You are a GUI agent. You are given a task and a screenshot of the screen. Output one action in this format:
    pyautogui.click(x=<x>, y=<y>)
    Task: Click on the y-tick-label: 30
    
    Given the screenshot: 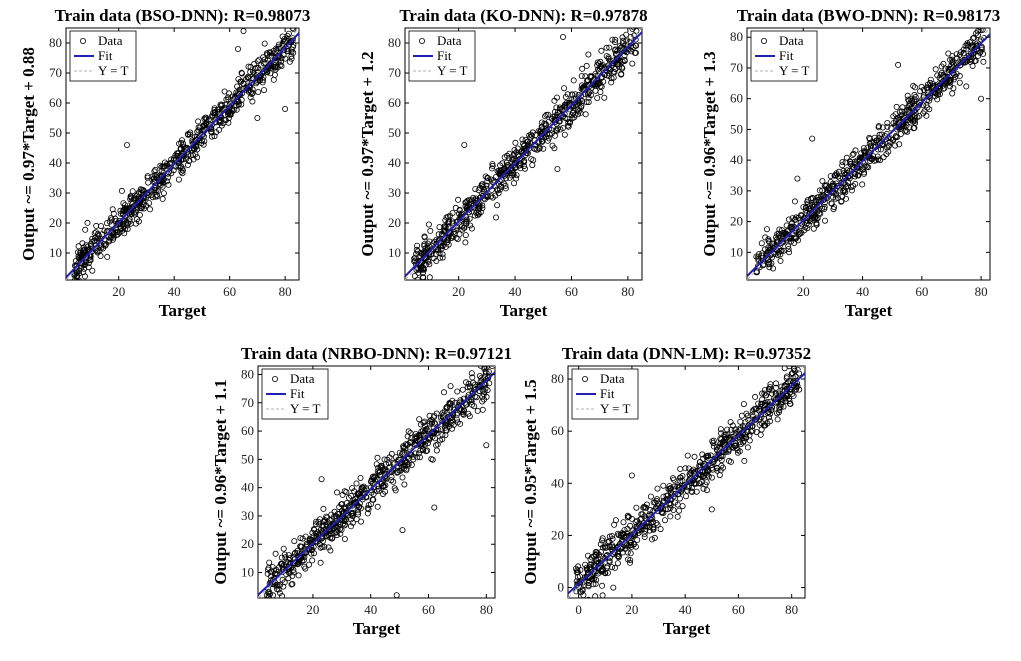 What is the action you would take?
    pyautogui.click(x=394, y=192)
    